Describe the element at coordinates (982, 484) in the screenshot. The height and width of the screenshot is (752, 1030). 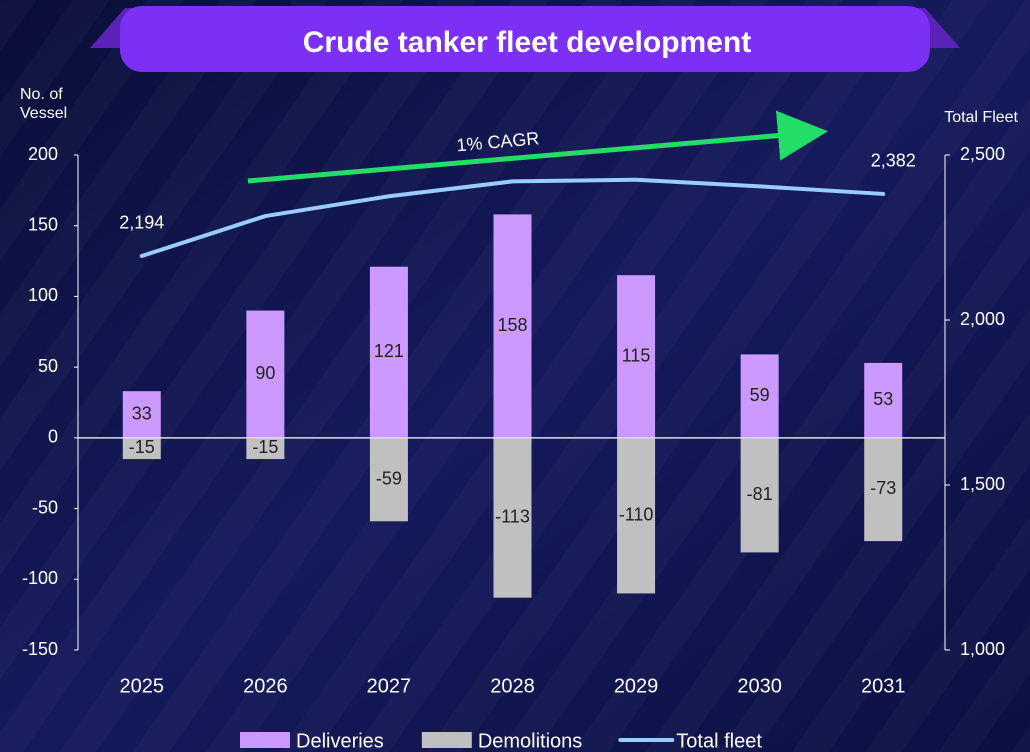
I see `y2-tick-label: 1,500` at that location.